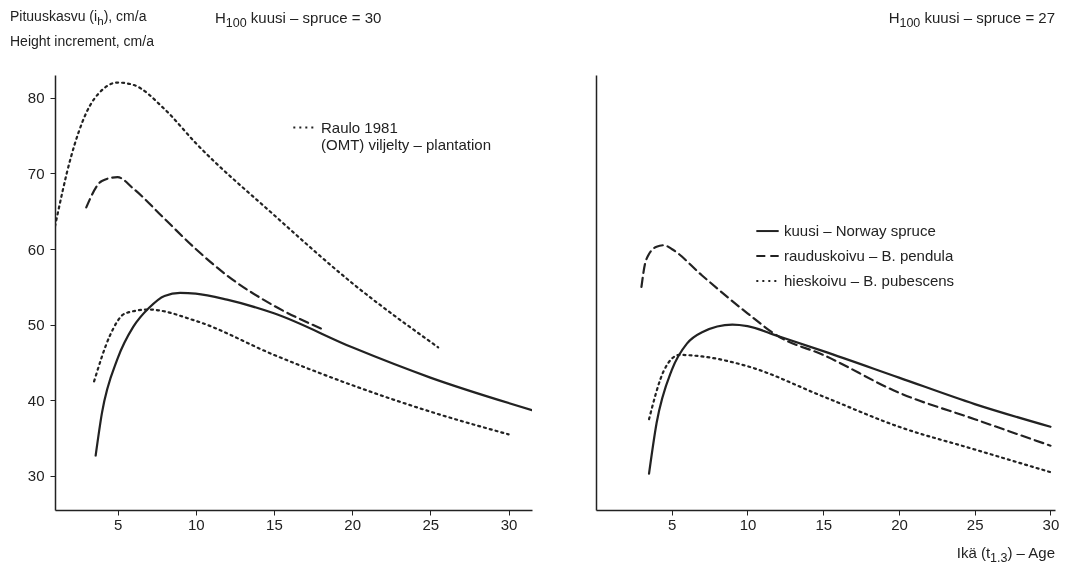 The width and height of the screenshot is (1068, 573). Describe the element at coordinates (36, 249) in the screenshot. I see `y-tick-label: 60` at that location.